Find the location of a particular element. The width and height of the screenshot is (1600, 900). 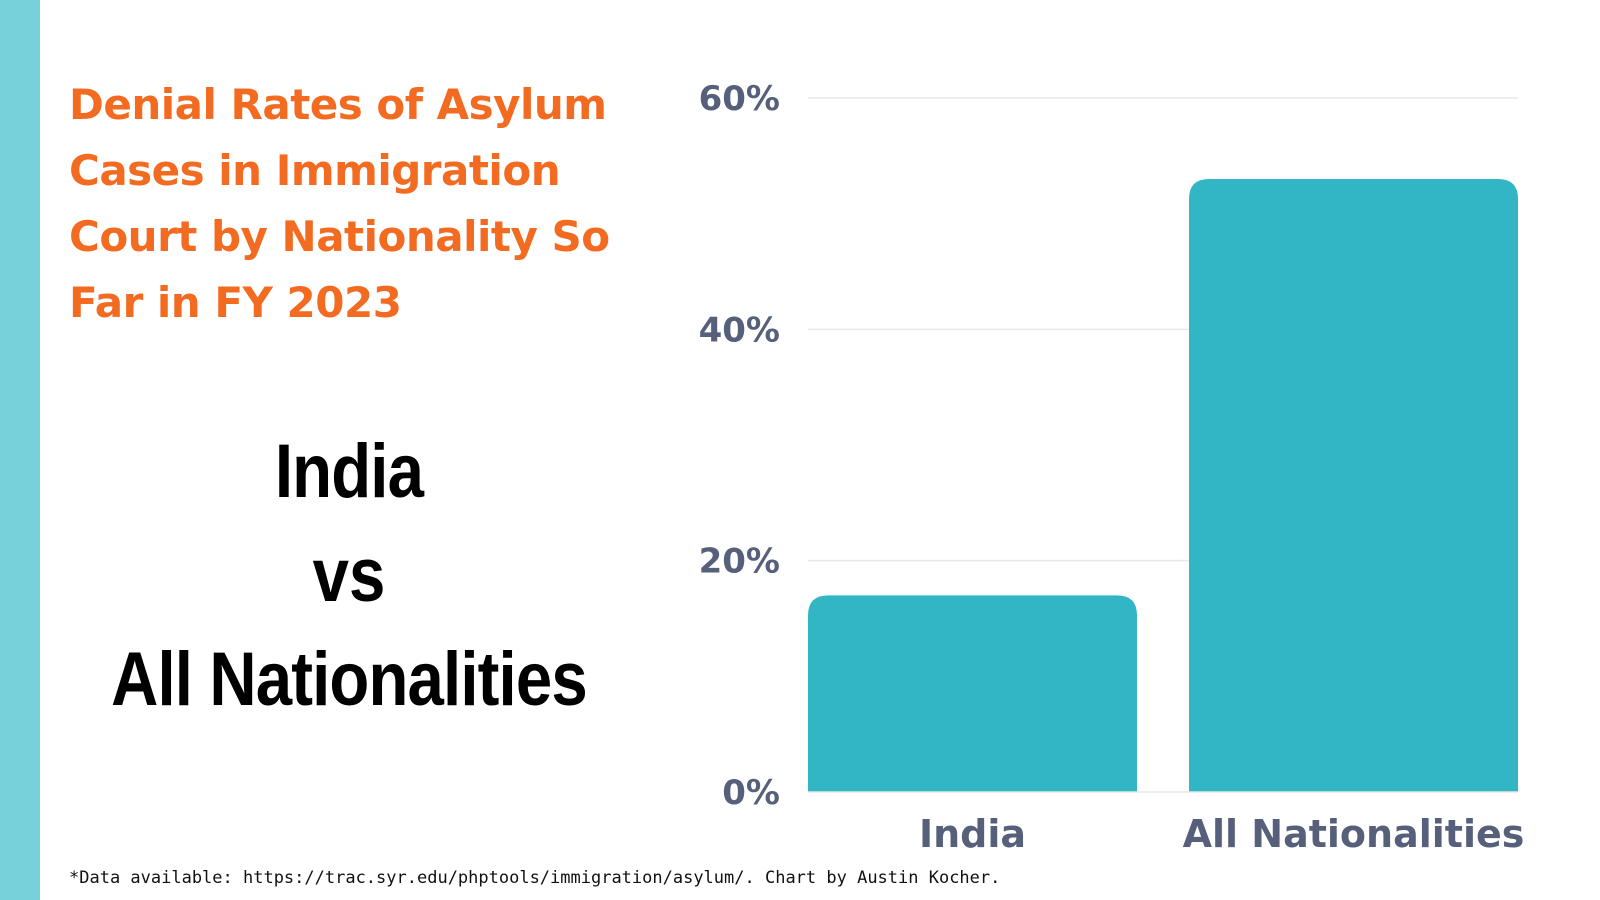

x-axis-categories: India All Nationalities is located at coordinates (1221, 834).